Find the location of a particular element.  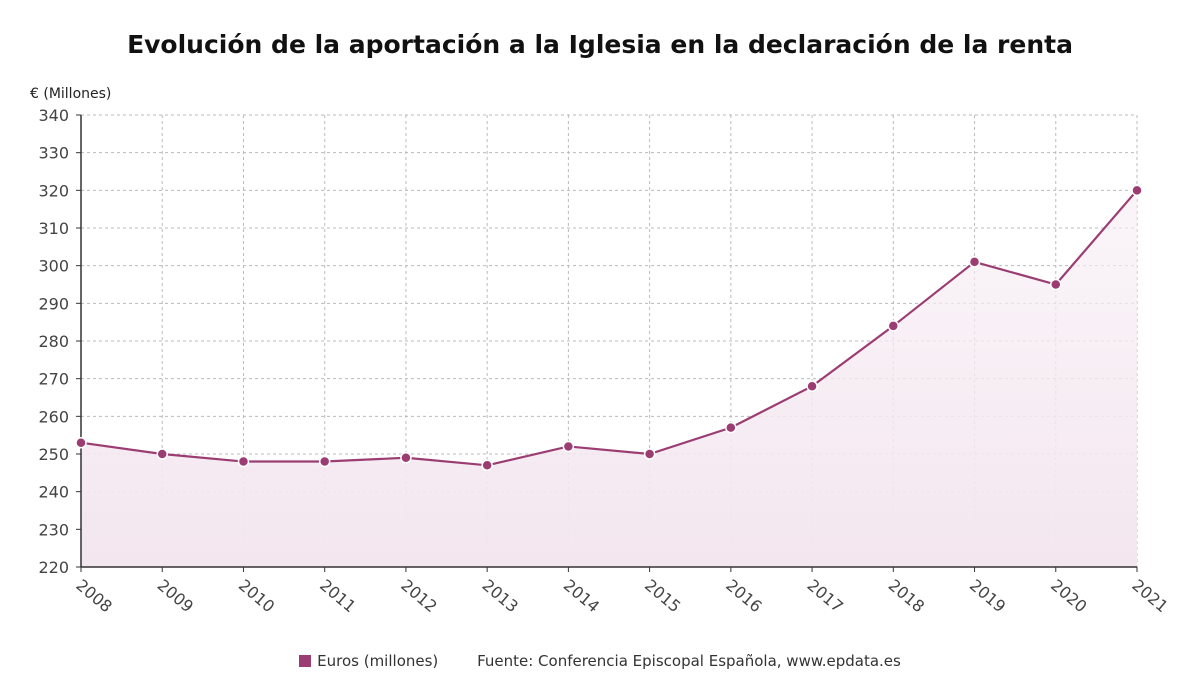

data-point-2020 is located at coordinates (1056, 284).